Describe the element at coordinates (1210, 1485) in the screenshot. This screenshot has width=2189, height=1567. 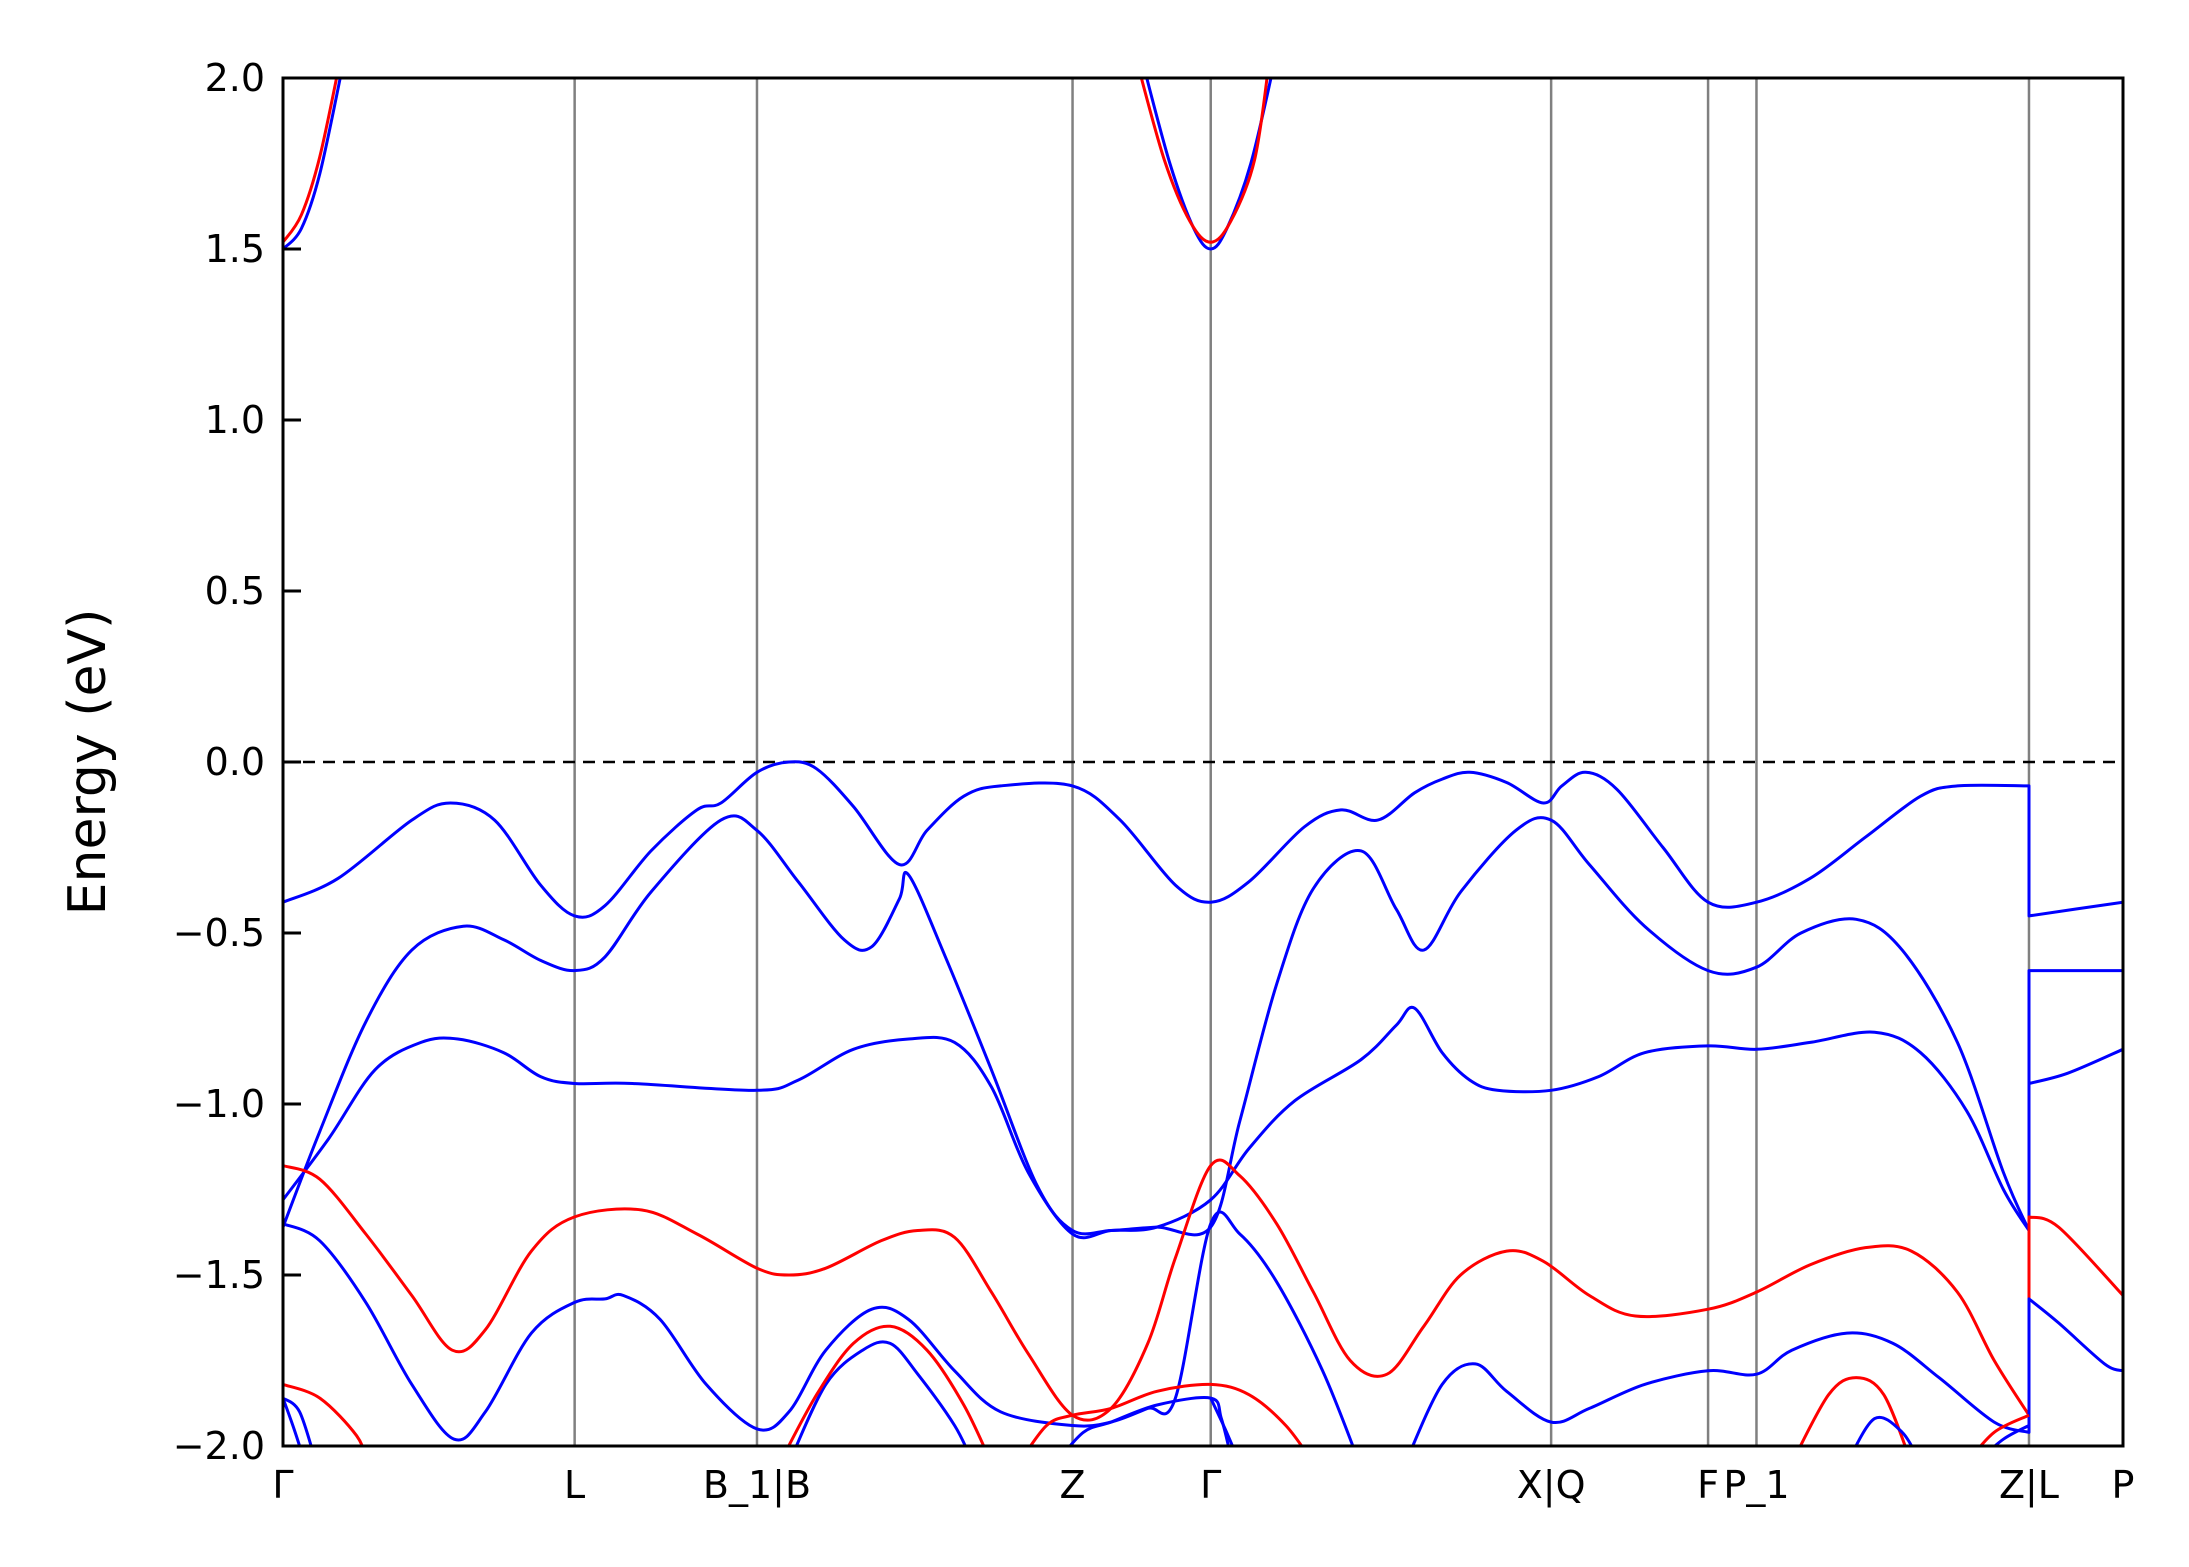
I see `kpoint-label-4: Γ` at that location.